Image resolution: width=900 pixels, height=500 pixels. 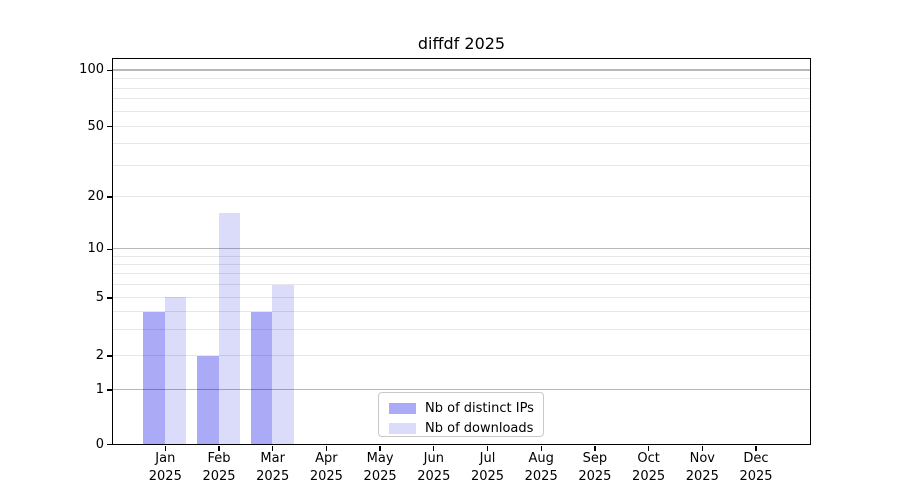 What do you see at coordinates (541, 467) in the screenshot?
I see `x-tick-label-aug-2025: Aug 2025` at bounding box center [541, 467].